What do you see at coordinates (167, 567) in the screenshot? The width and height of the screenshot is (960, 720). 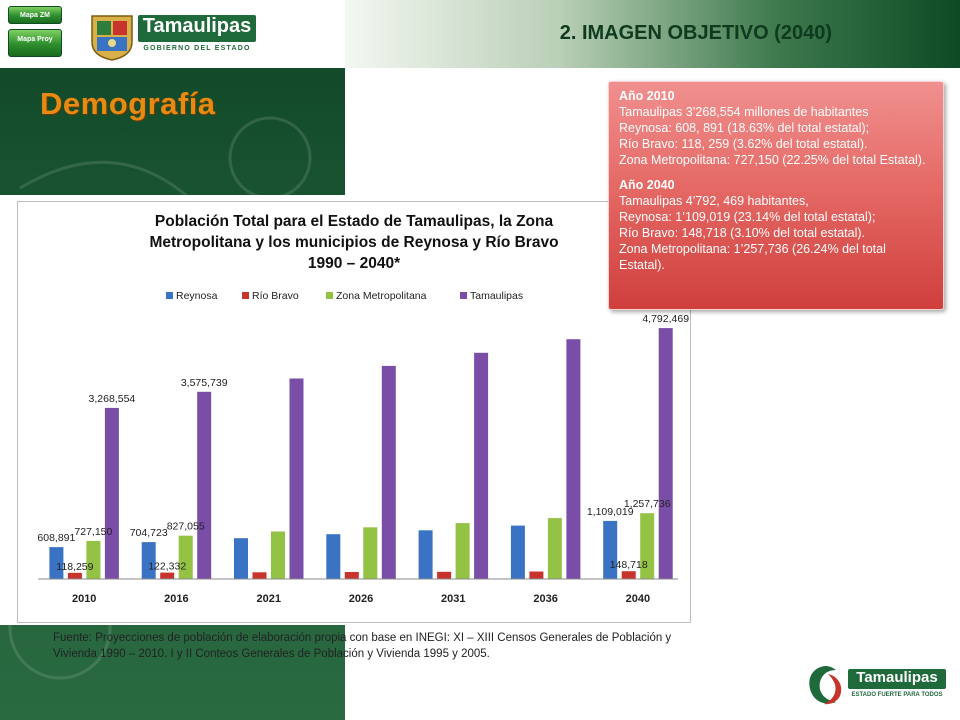 I see `data-label: 122,332` at bounding box center [167, 567].